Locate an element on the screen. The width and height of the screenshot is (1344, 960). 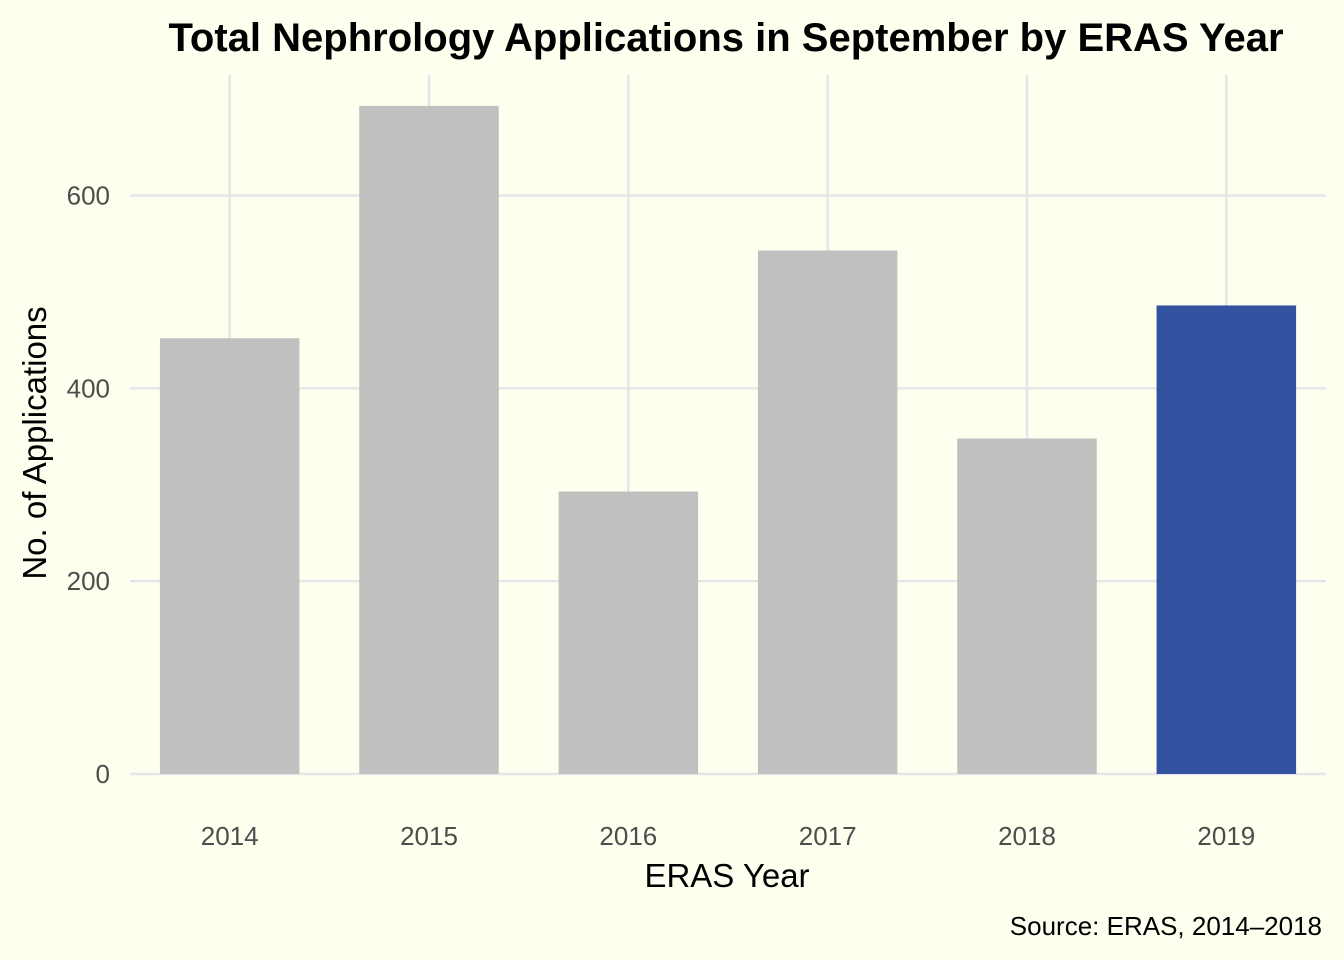
chart-caption: Source: ERAS, 2014–2018 is located at coordinates (1166, 926).